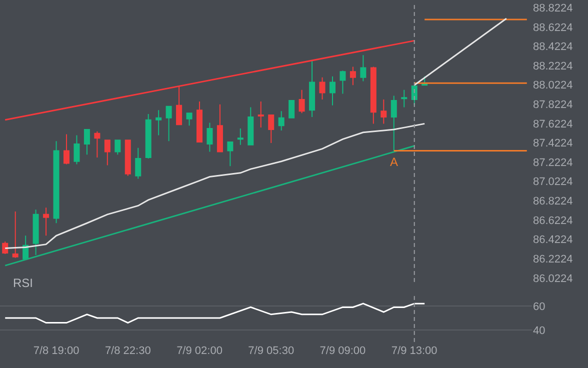 The width and height of the screenshot is (588, 368). I want to click on x-tick-label: 7/8 19:00, so click(56, 351).